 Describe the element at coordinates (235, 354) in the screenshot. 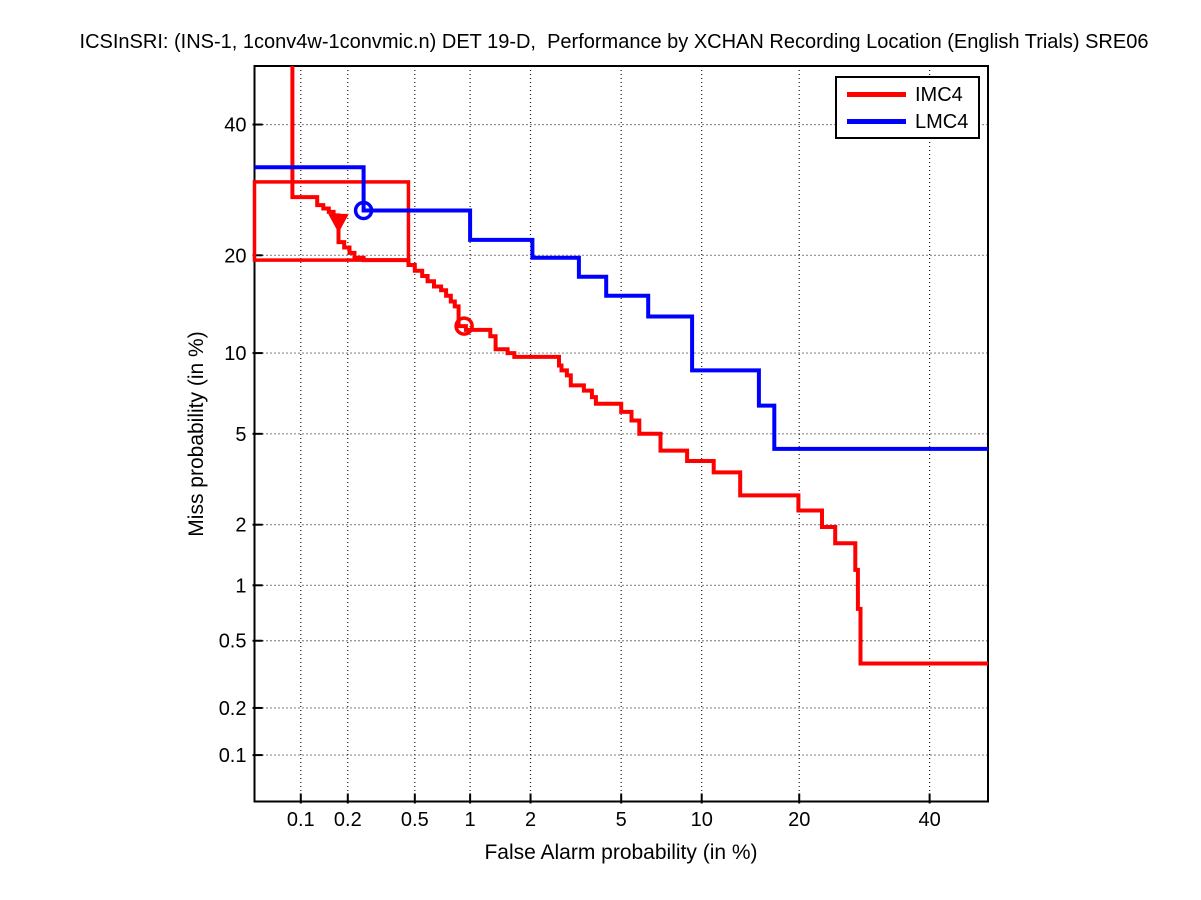

I see `y-tick-label: 10` at that location.